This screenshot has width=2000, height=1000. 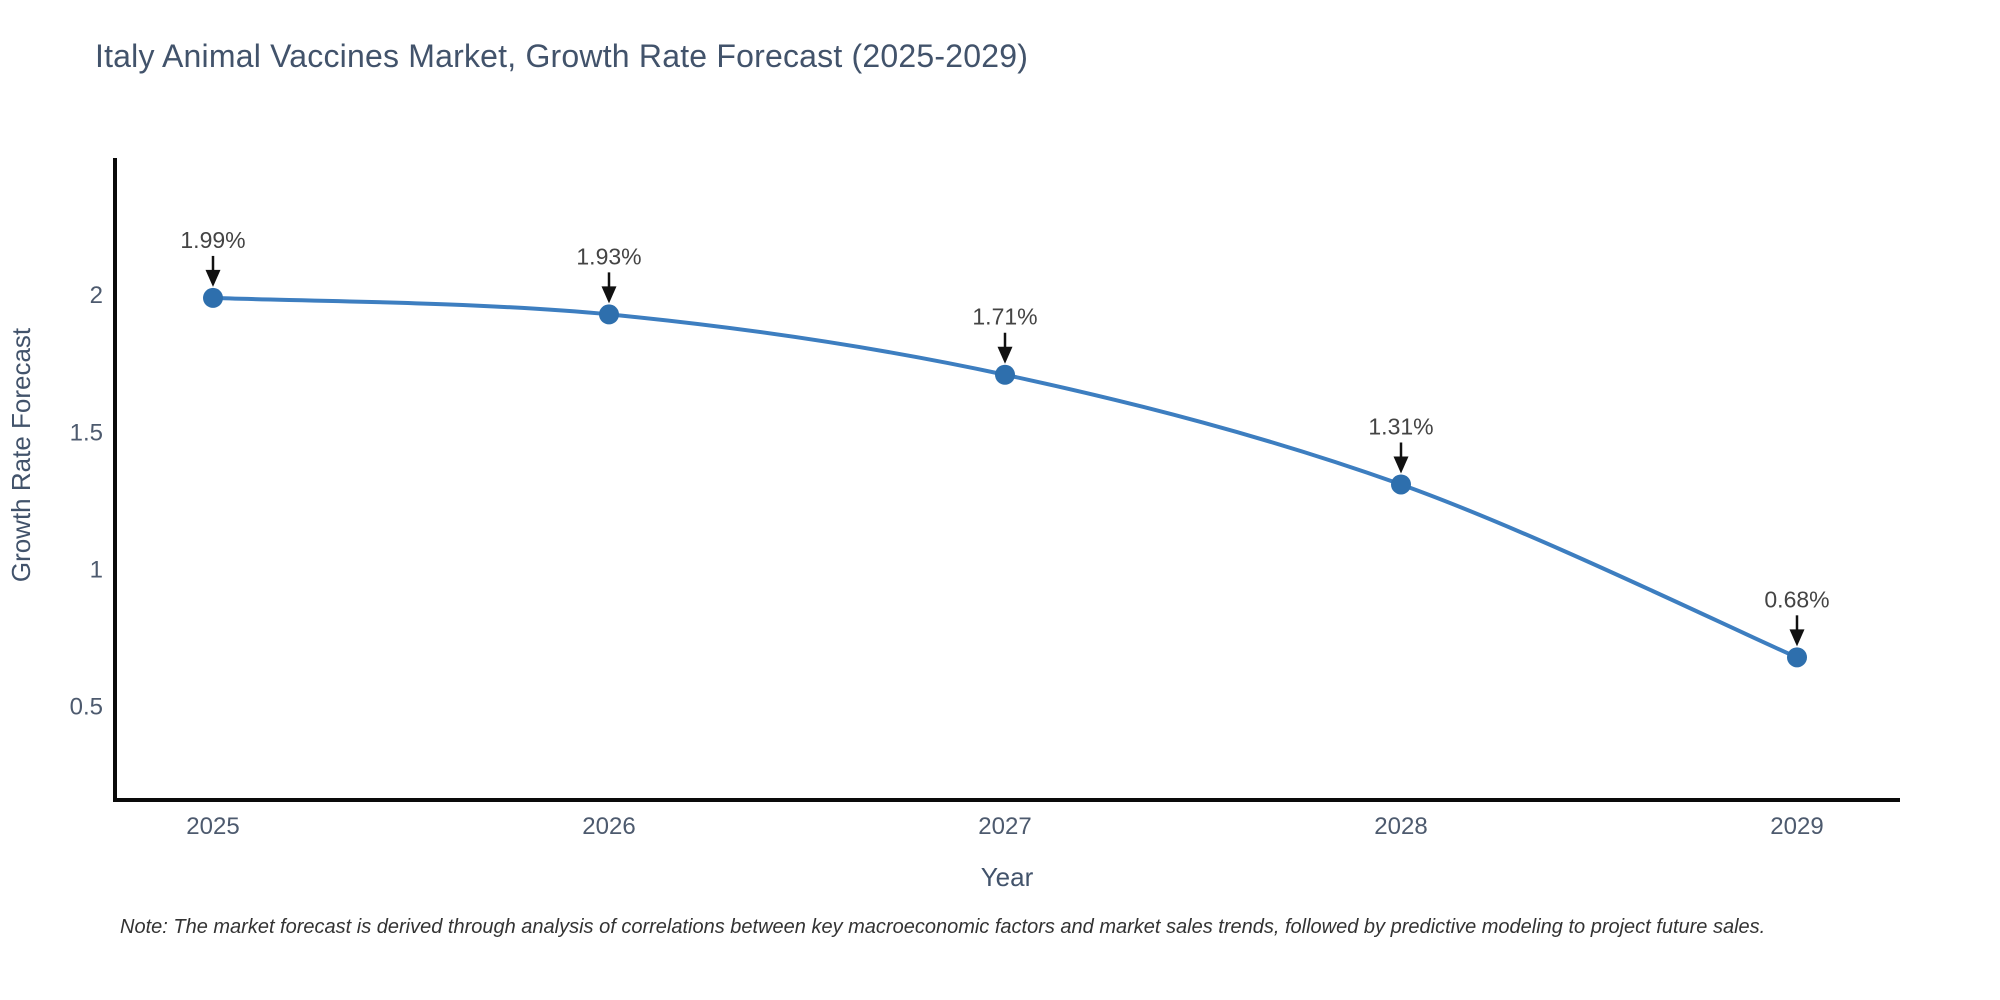 What do you see at coordinates (21, 454) in the screenshot?
I see `y-axis-title: Growth Rate Forecast` at bounding box center [21, 454].